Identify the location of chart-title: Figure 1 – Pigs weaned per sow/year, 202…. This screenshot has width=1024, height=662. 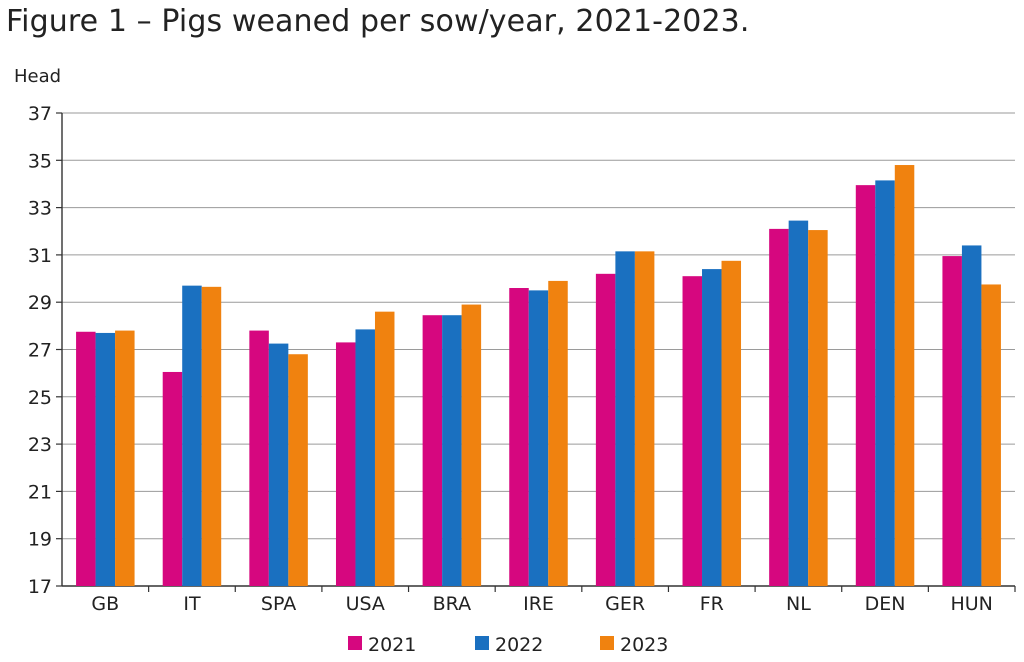
(378, 21).